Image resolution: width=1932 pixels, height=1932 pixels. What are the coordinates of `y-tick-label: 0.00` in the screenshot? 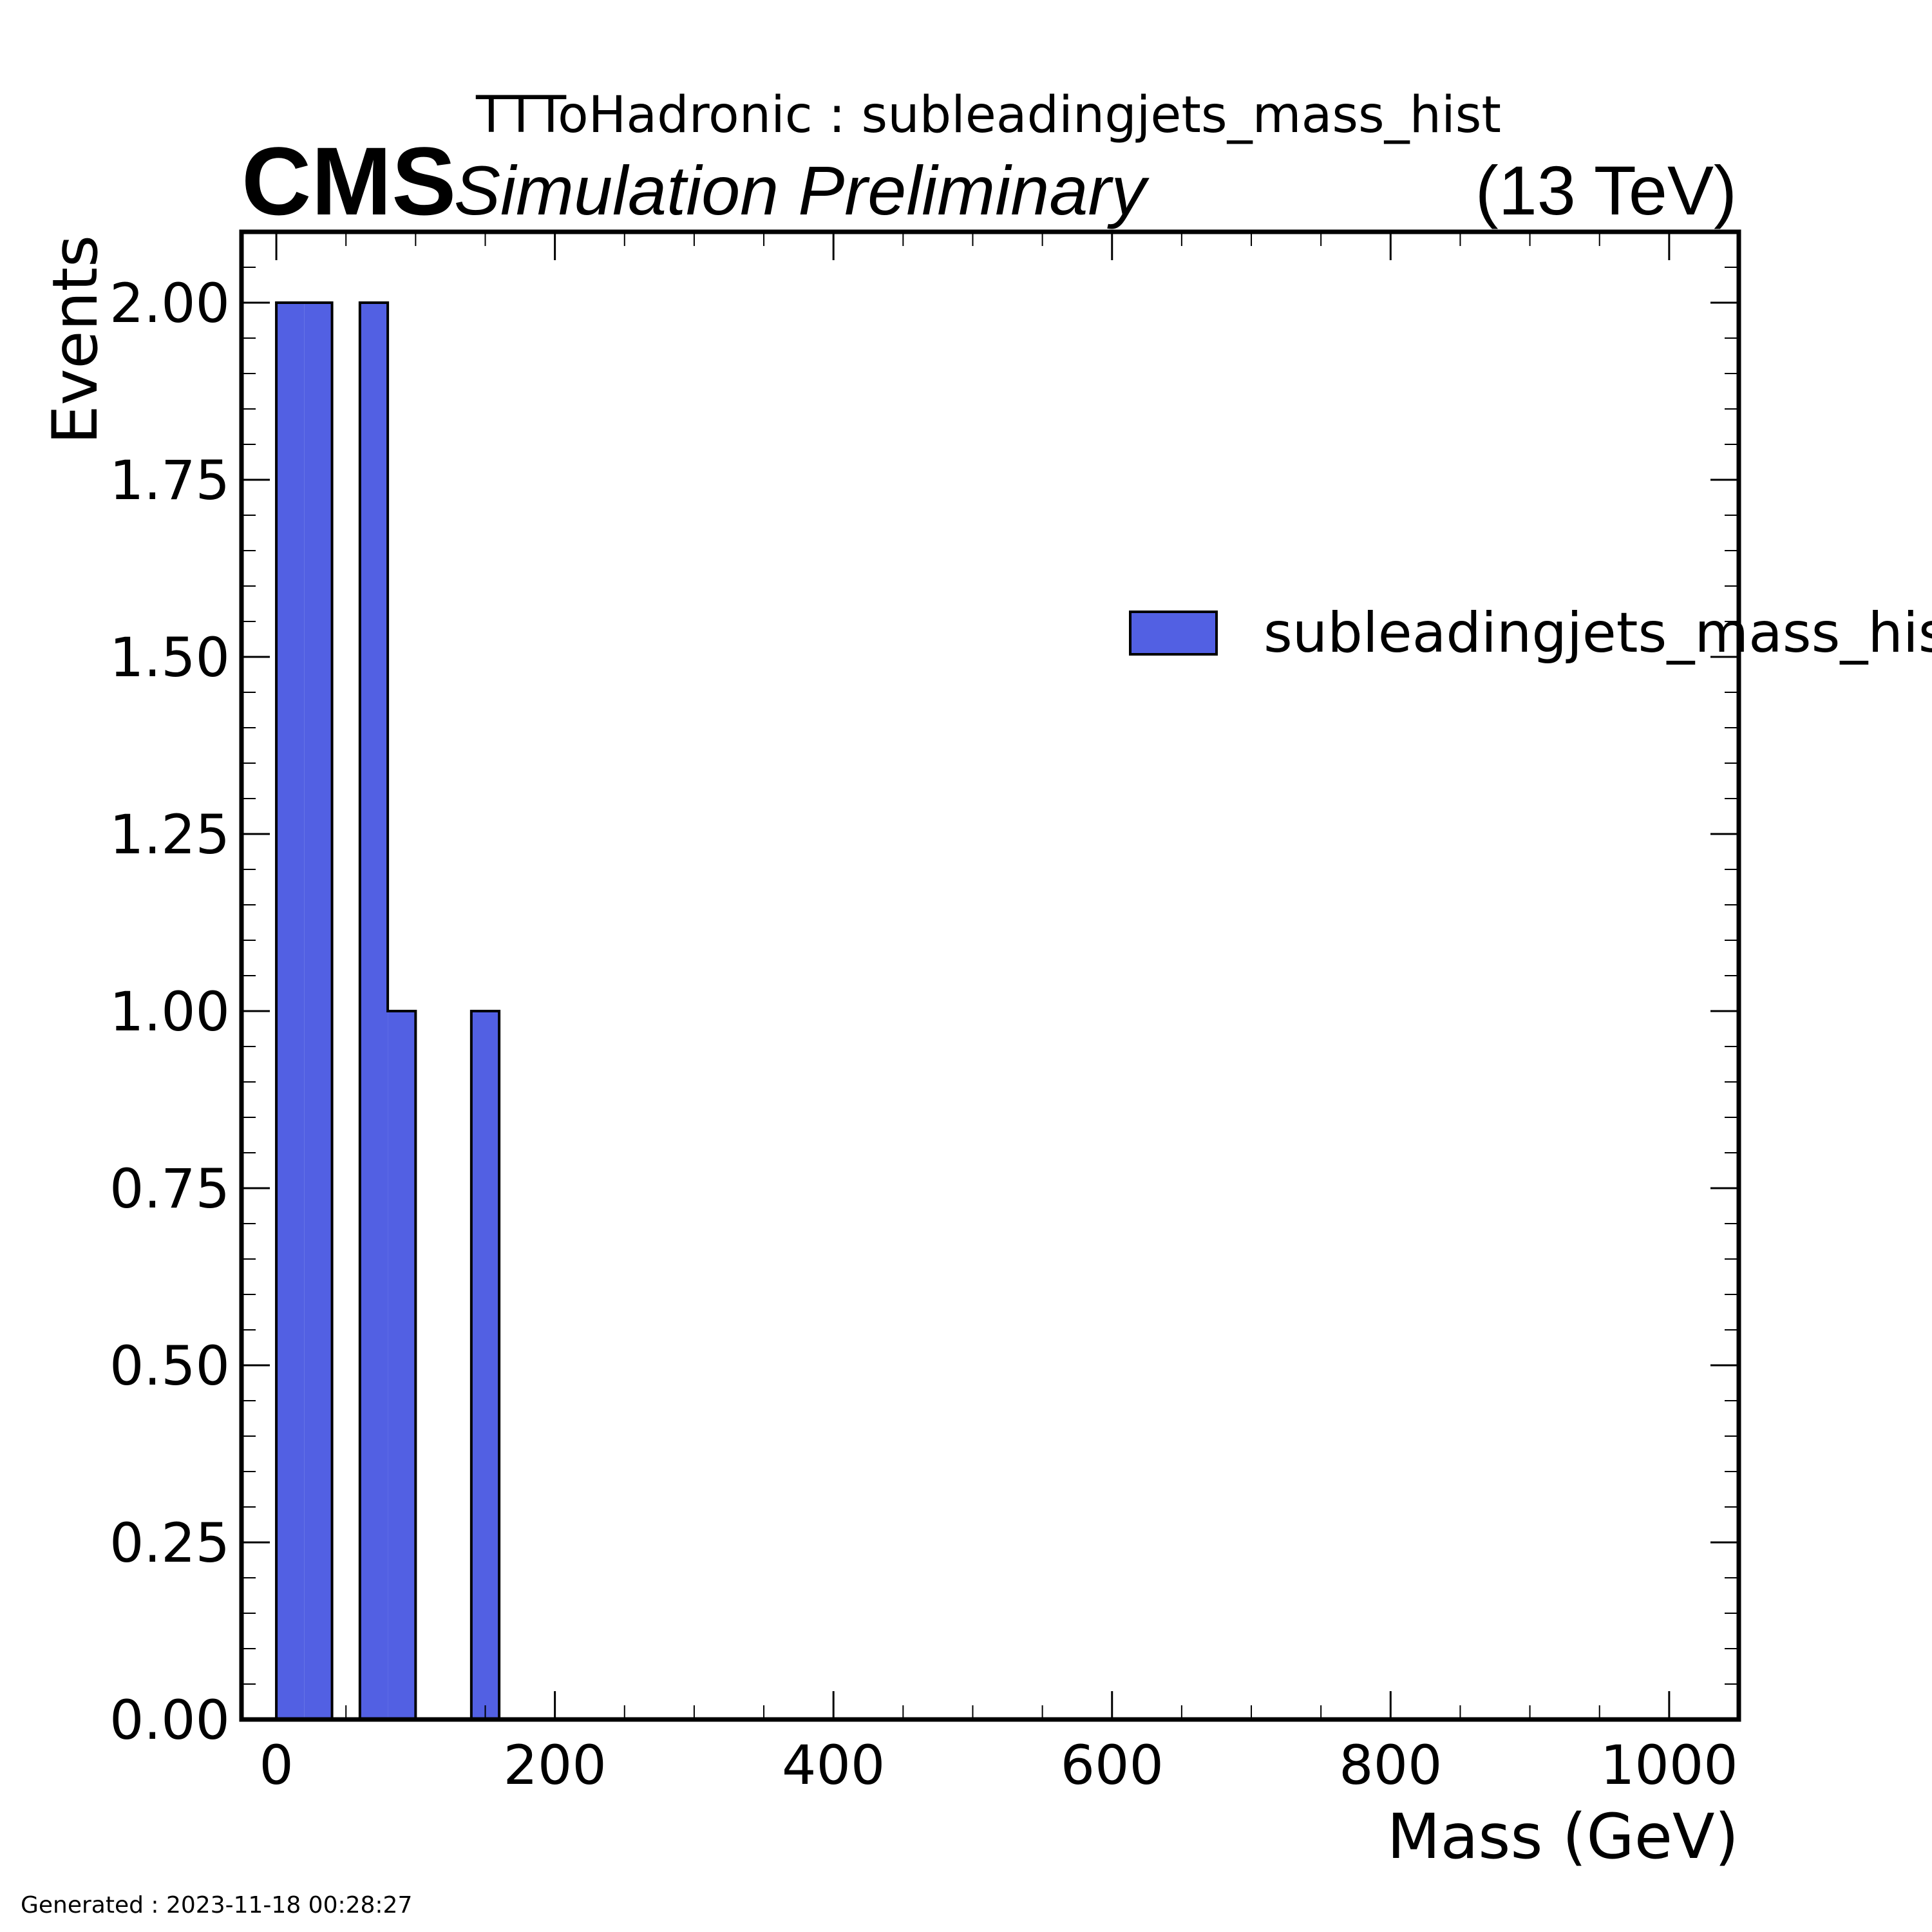 It's located at (169, 1721).